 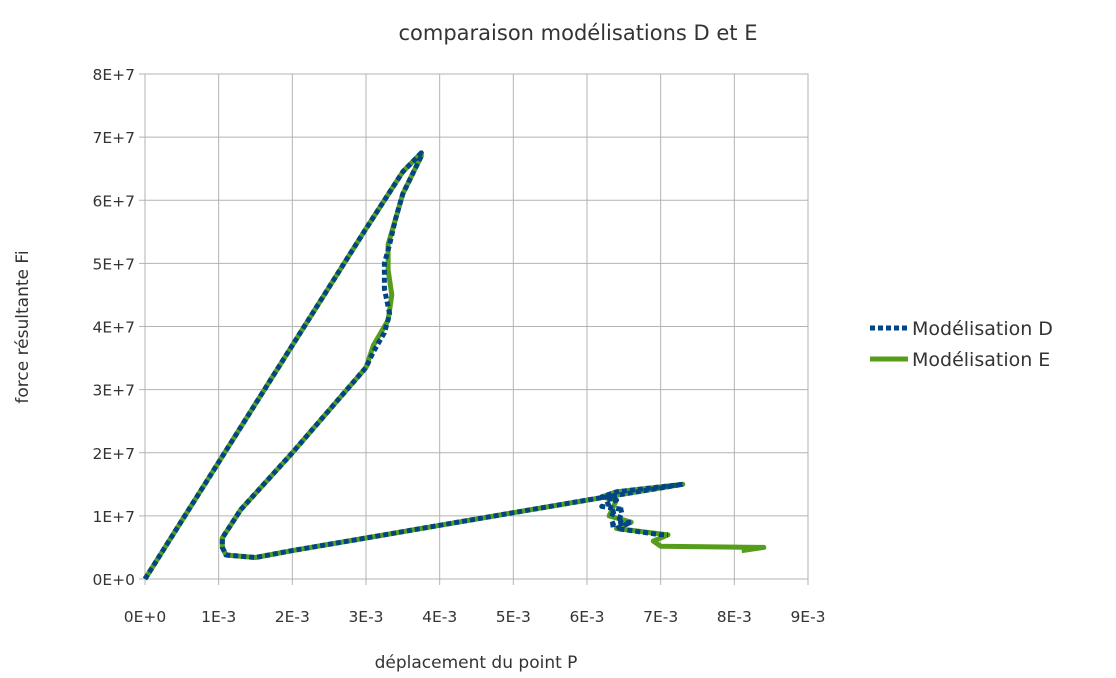 I want to click on x-tick-label-6: 6E-3, so click(x=586, y=617).